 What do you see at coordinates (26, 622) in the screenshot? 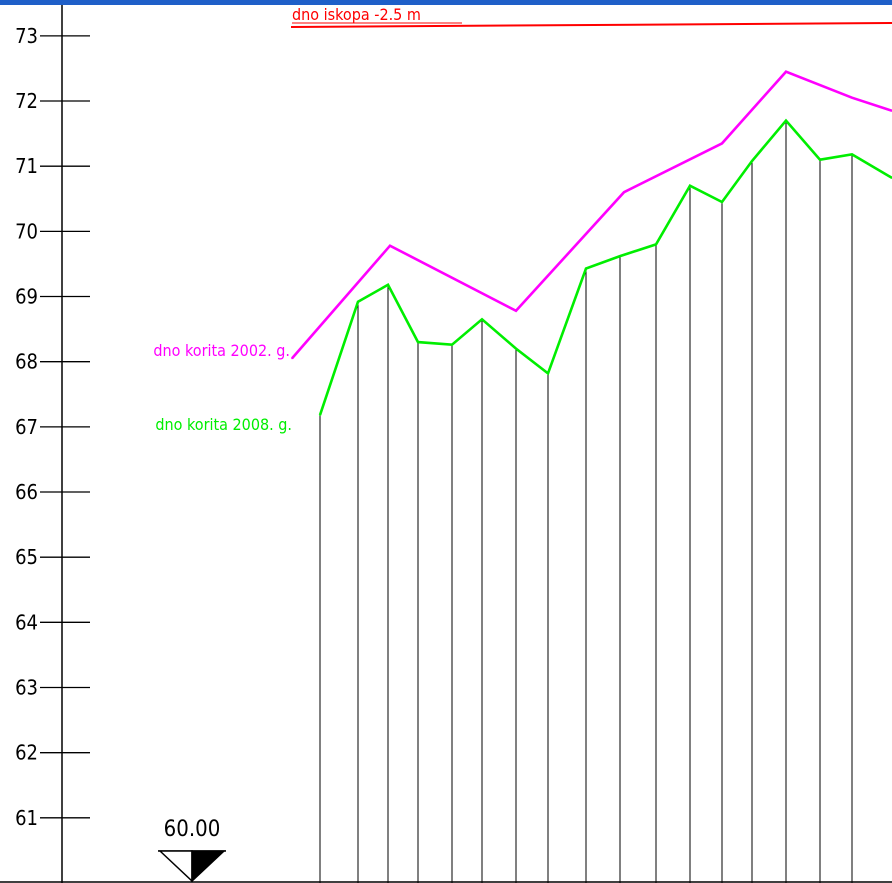
I see `y-tick-label: 64` at bounding box center [26, 622].